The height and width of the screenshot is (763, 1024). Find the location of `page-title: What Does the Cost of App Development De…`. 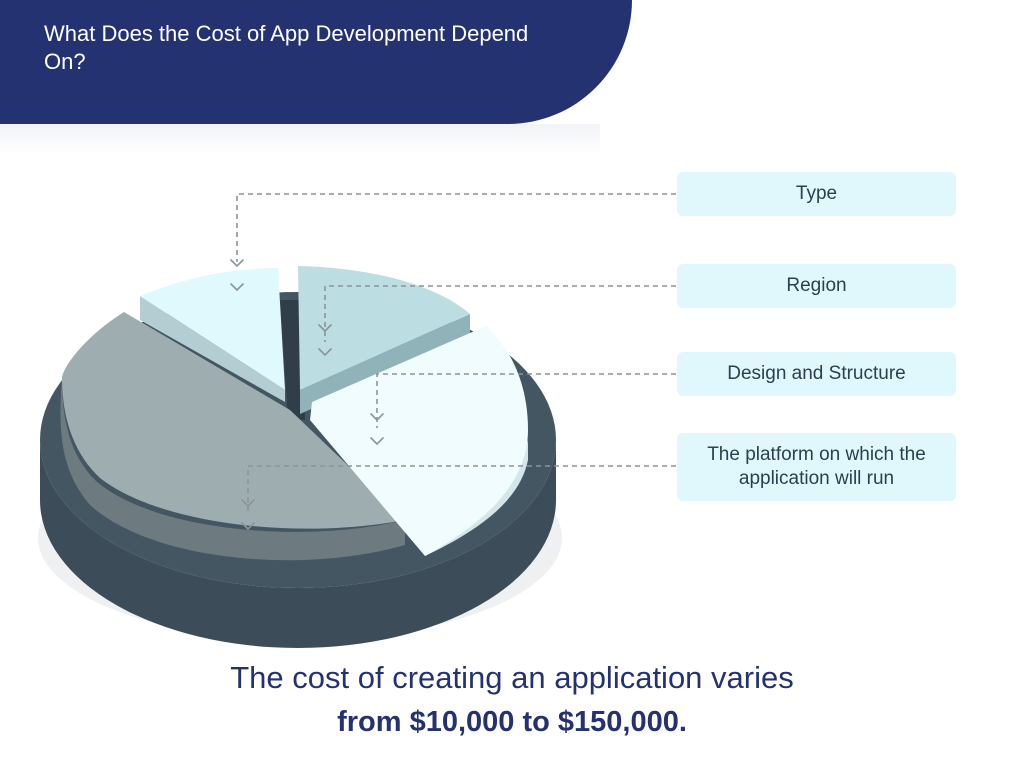

page-title: What Does the Cost of App Development De… is located at coordinates (286, 47).